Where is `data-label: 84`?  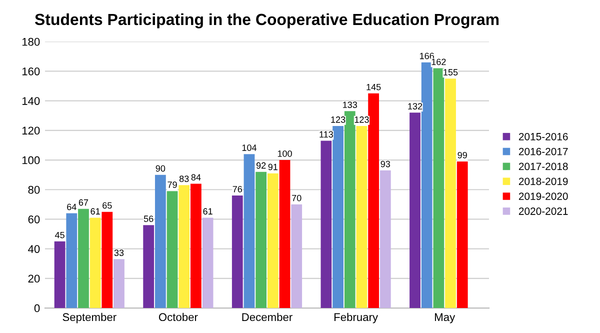 data-label: 84 is located at coordinates (196, 177).